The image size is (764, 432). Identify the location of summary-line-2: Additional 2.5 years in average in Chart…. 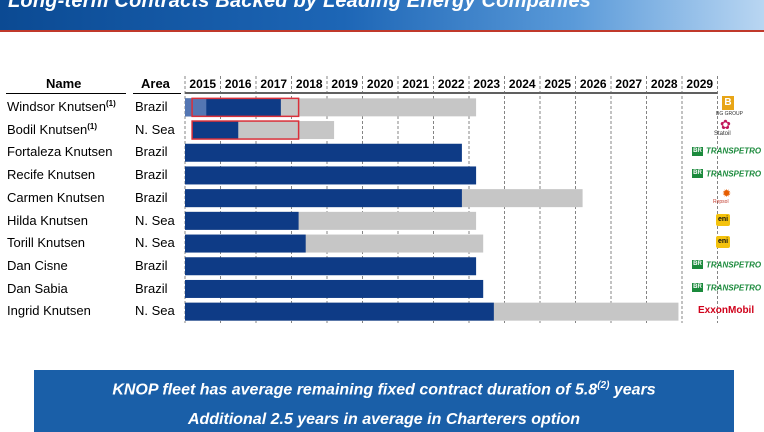
(384, 419).